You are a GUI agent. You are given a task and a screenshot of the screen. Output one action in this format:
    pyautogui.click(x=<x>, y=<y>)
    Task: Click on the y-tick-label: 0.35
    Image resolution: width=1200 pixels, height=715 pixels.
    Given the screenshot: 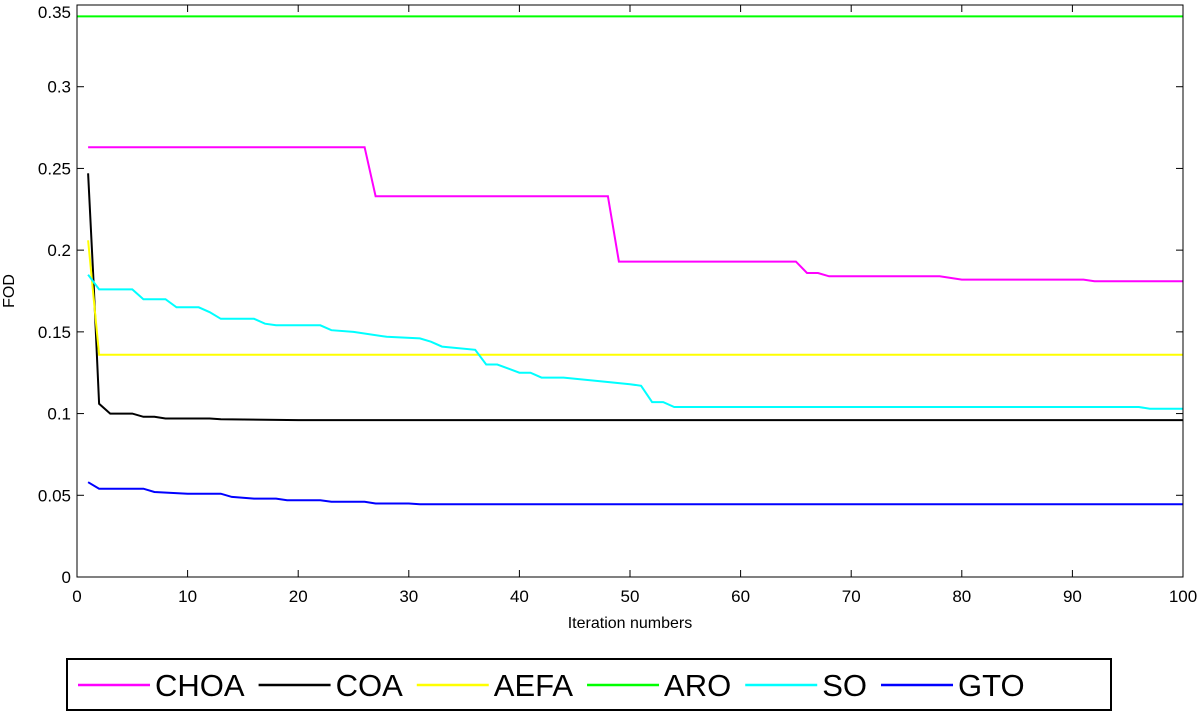 What is the action you would take?
    pyautogui.click(x=54, y=12)
    